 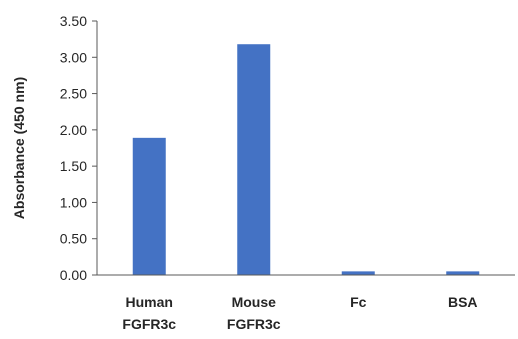 What do you see at coordinates (73, 239) in the screenshot?
I see `y-tick-label: 0.50` at bounding box center [73, 239].